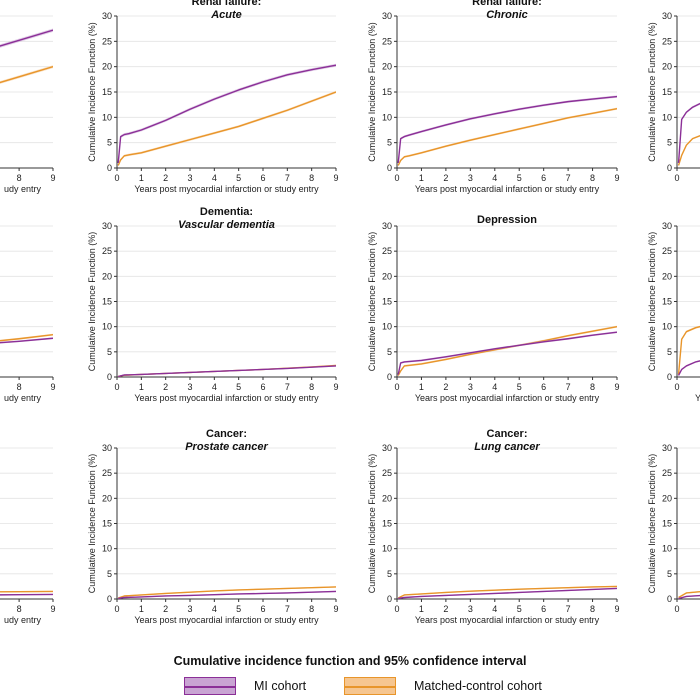 Image resolution: width=700 pixels, height=700 pixels. I want to click on panel-title: Renal failure:, so click(227, 4).